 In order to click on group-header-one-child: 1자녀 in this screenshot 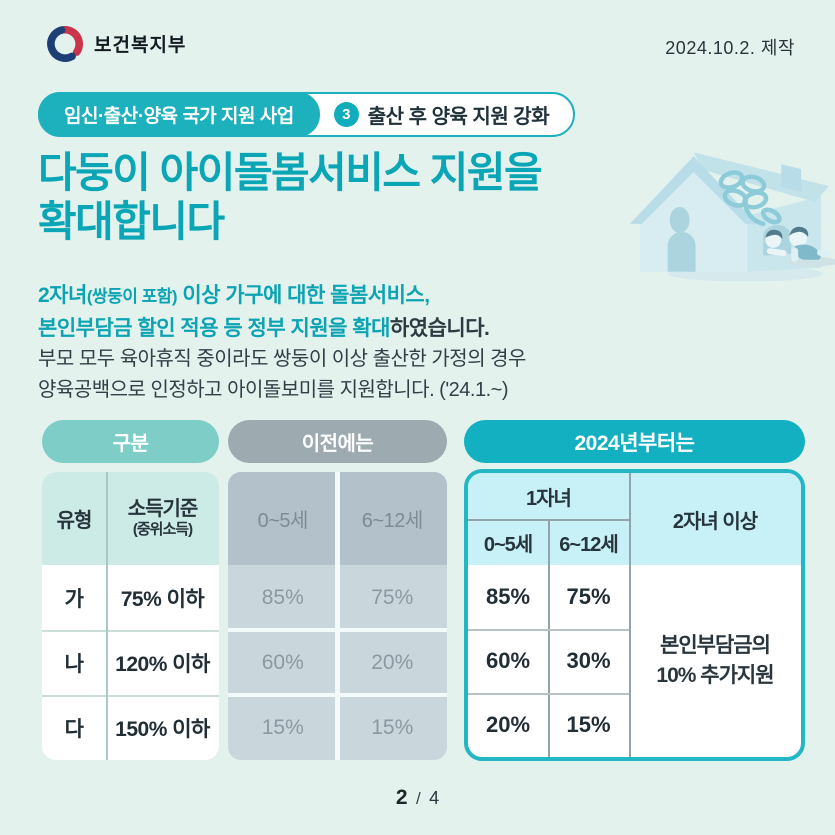, I will do `click(549, 499)`.